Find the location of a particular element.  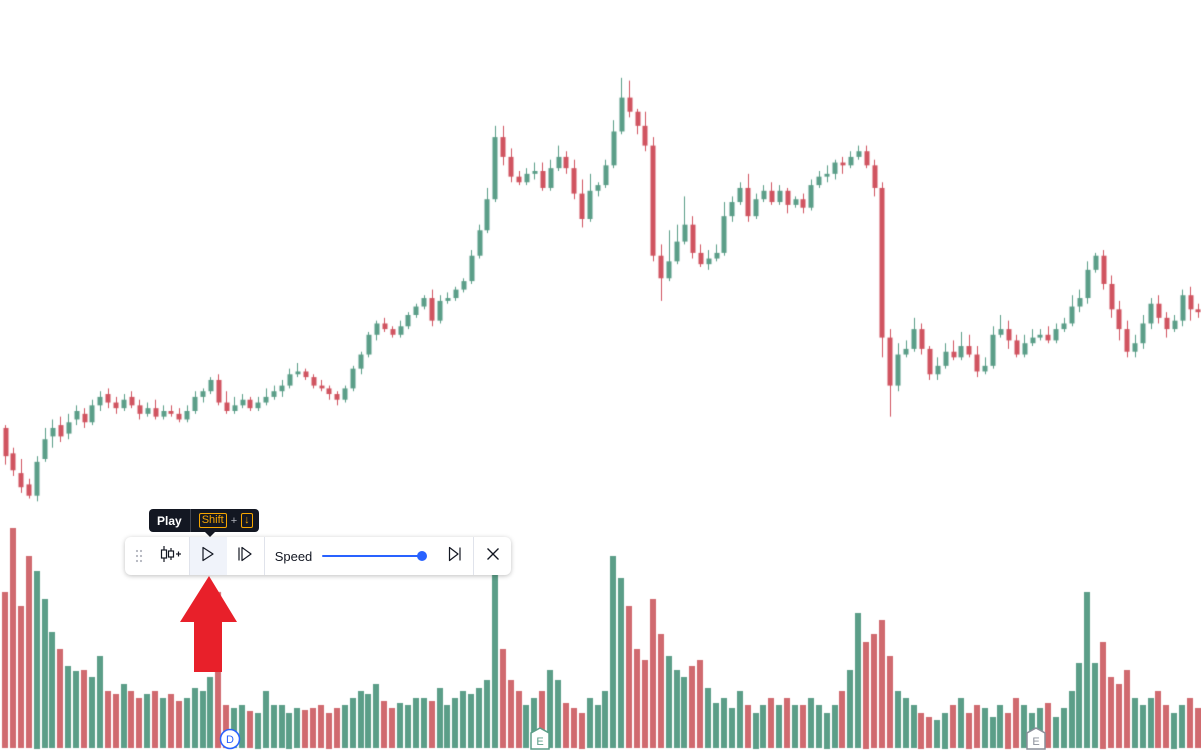

shortcut-plus: + is located at coordinates (234, 520).